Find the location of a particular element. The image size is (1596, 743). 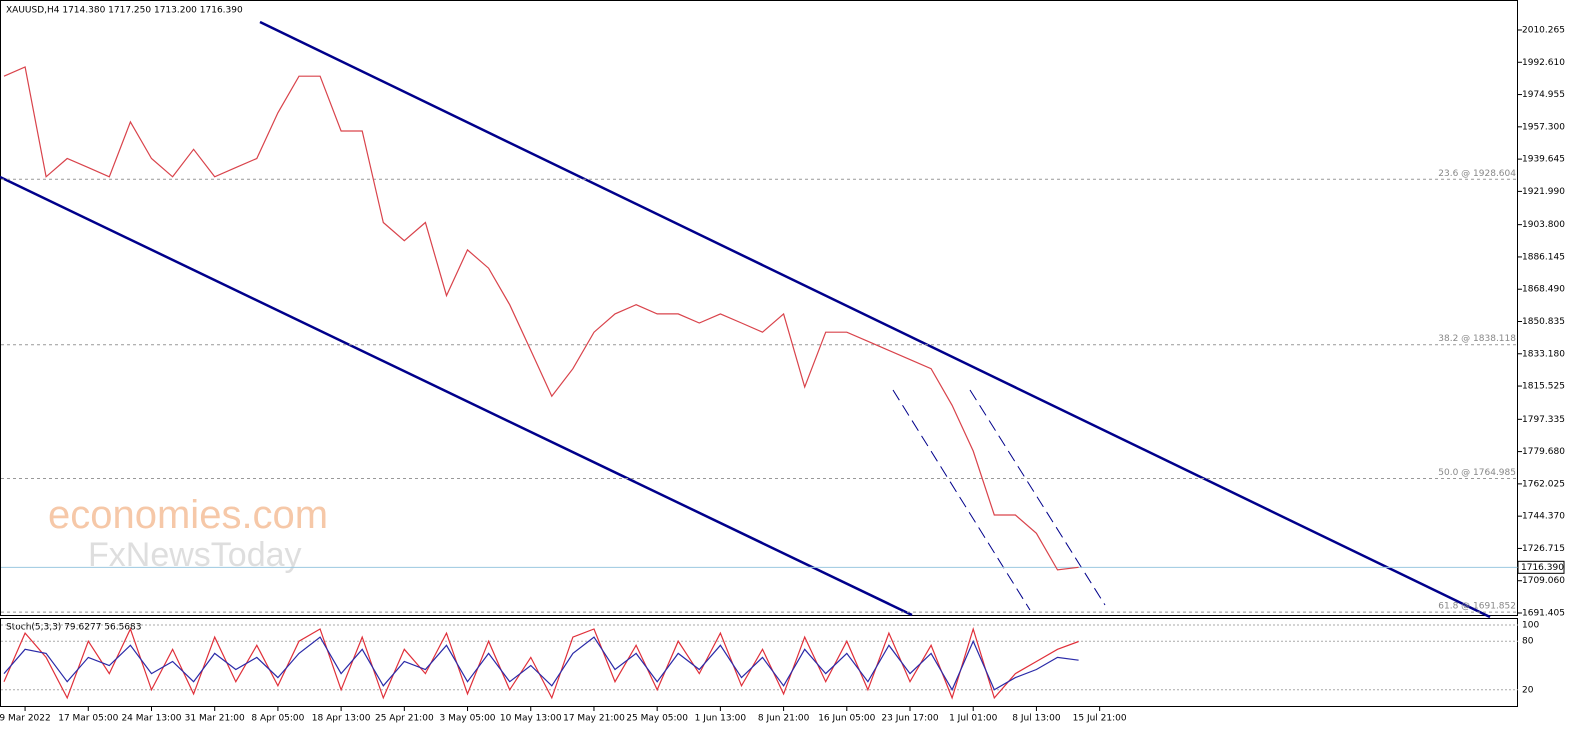

x-tick-label: 8 Apr 05:00 is located at coordinates (277, 719).